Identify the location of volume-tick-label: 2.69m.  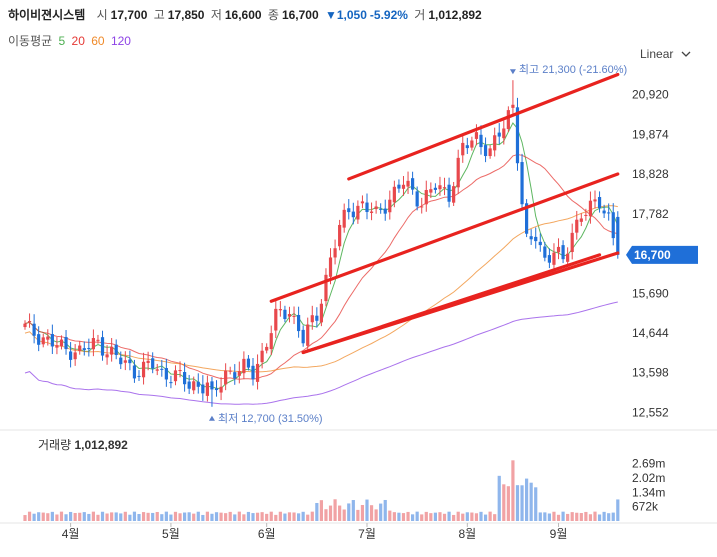
(648, 464).